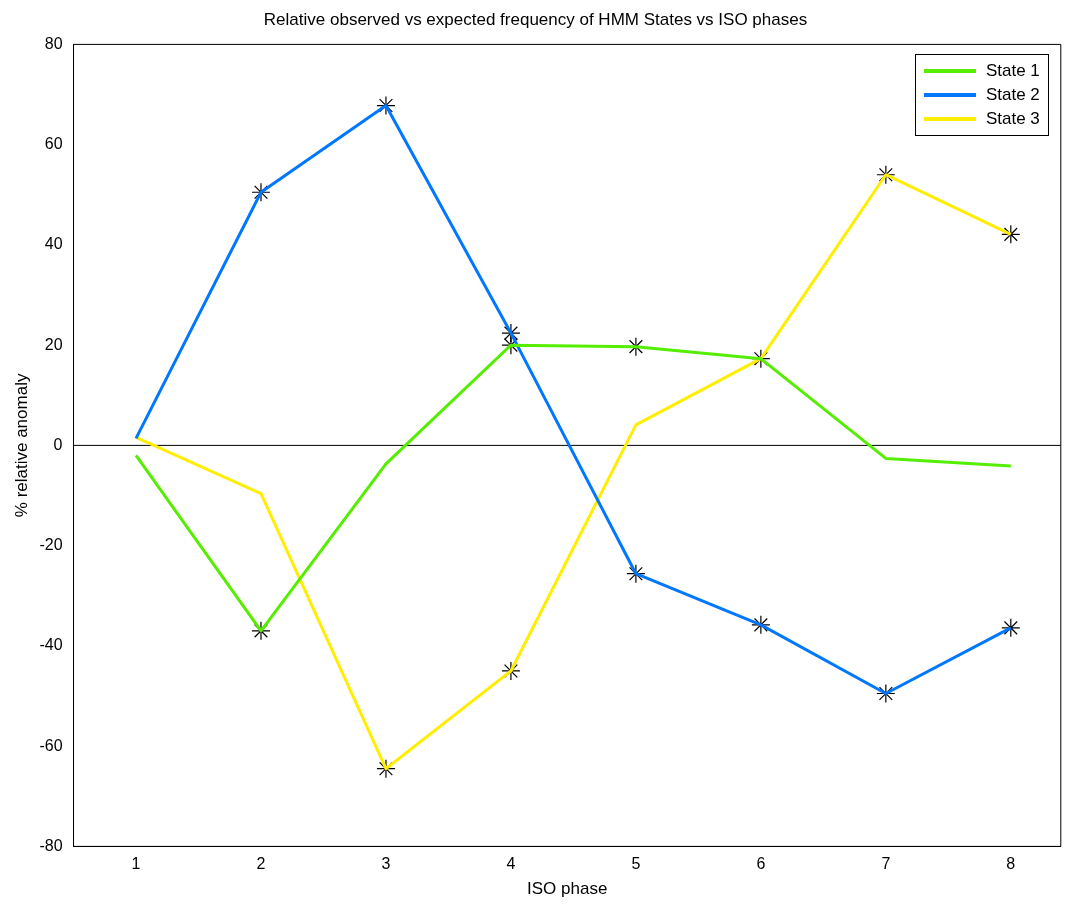 Image resolution: width=1071 pixels, height=906 pixels. I want to click on x-tick-label: 6, so click(761, 864).